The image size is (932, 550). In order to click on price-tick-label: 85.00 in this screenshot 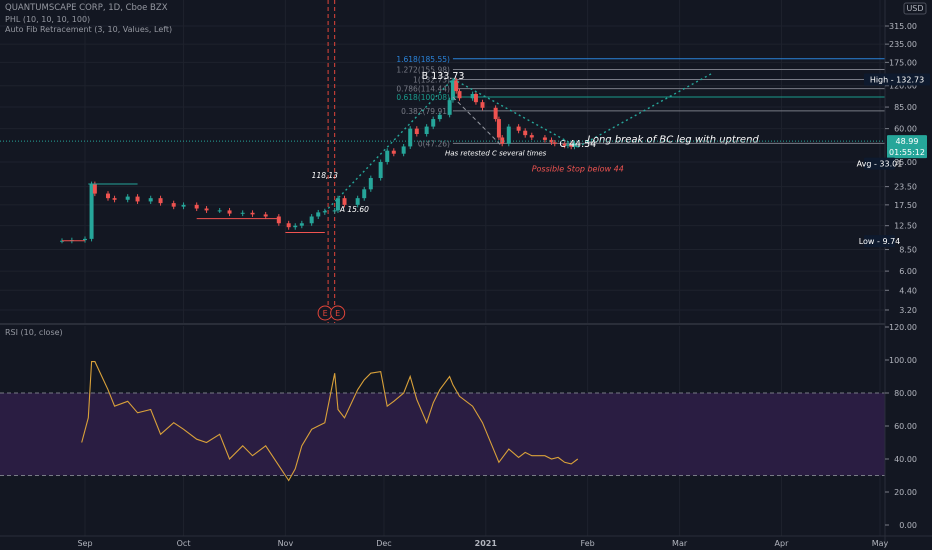, I will do `click(905, 107)`.